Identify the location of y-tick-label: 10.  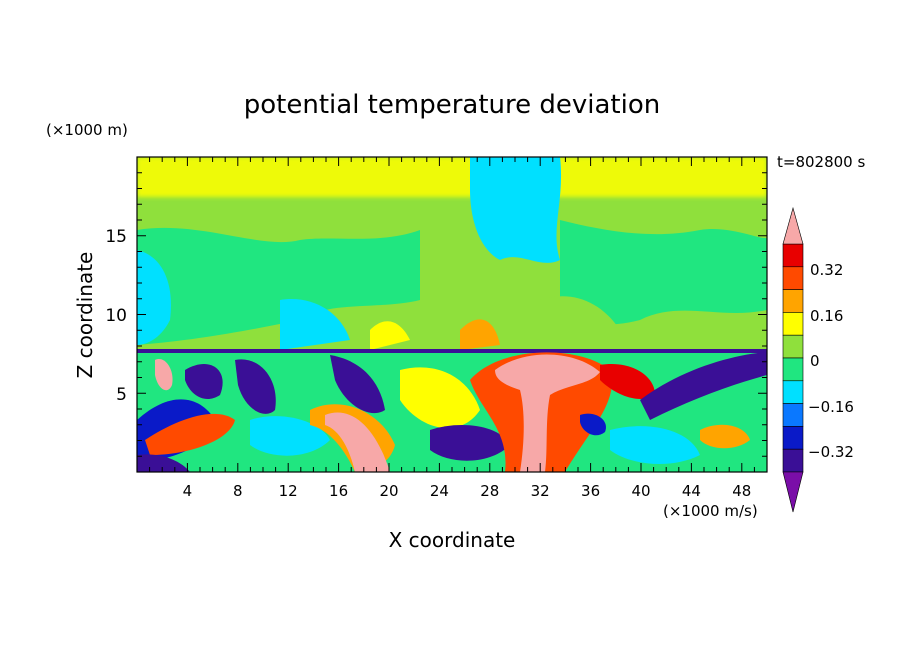
(116, 316).